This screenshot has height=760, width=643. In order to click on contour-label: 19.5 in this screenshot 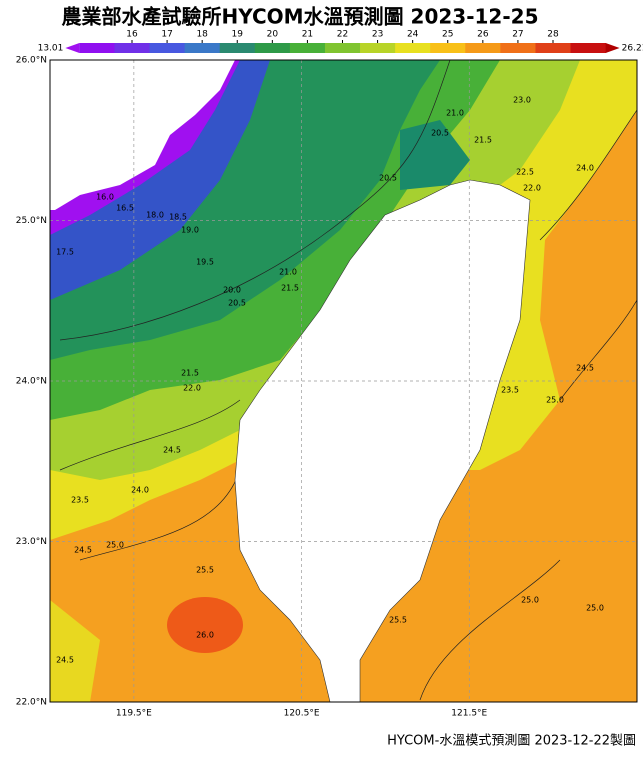, I will do `click(205, 262)`.